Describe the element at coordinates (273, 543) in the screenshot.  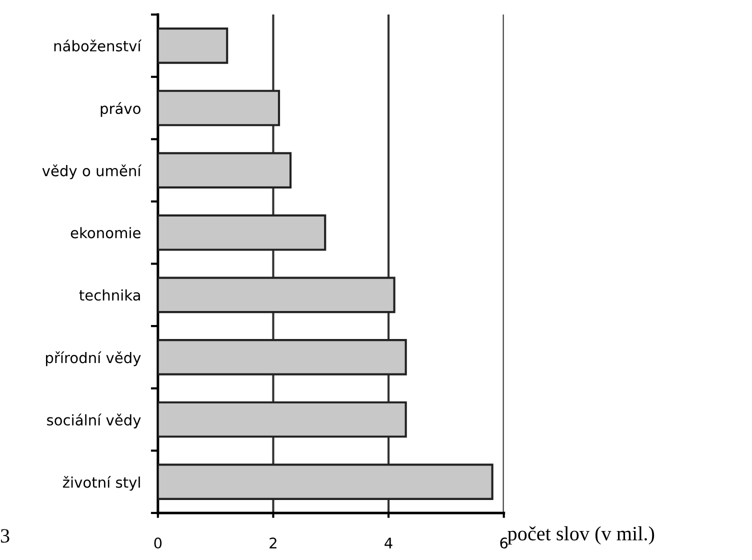
I see `x-tick-label: 2` at that location.